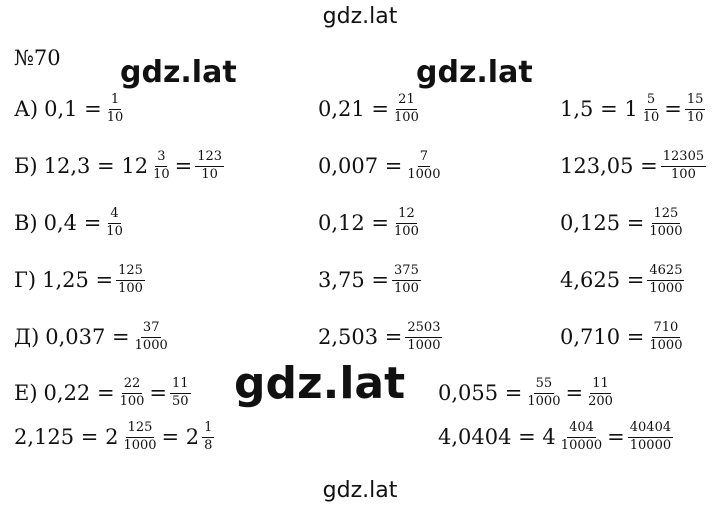  What do you see at coordinates (650, 436) in the screenshot?
I see `fraction: 40404 10000` at bounding box center [650, 436].